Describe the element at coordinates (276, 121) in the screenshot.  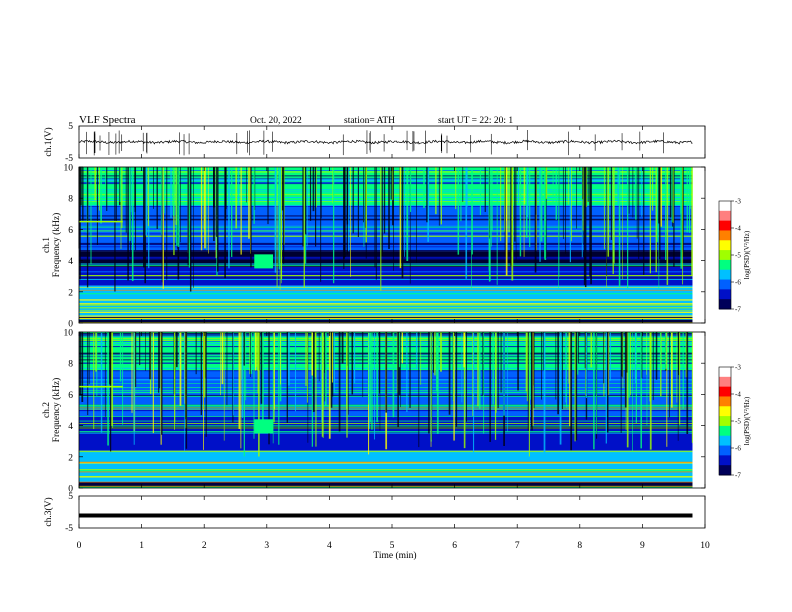
I see `date-label: Oct. 20, 2022` at that location.